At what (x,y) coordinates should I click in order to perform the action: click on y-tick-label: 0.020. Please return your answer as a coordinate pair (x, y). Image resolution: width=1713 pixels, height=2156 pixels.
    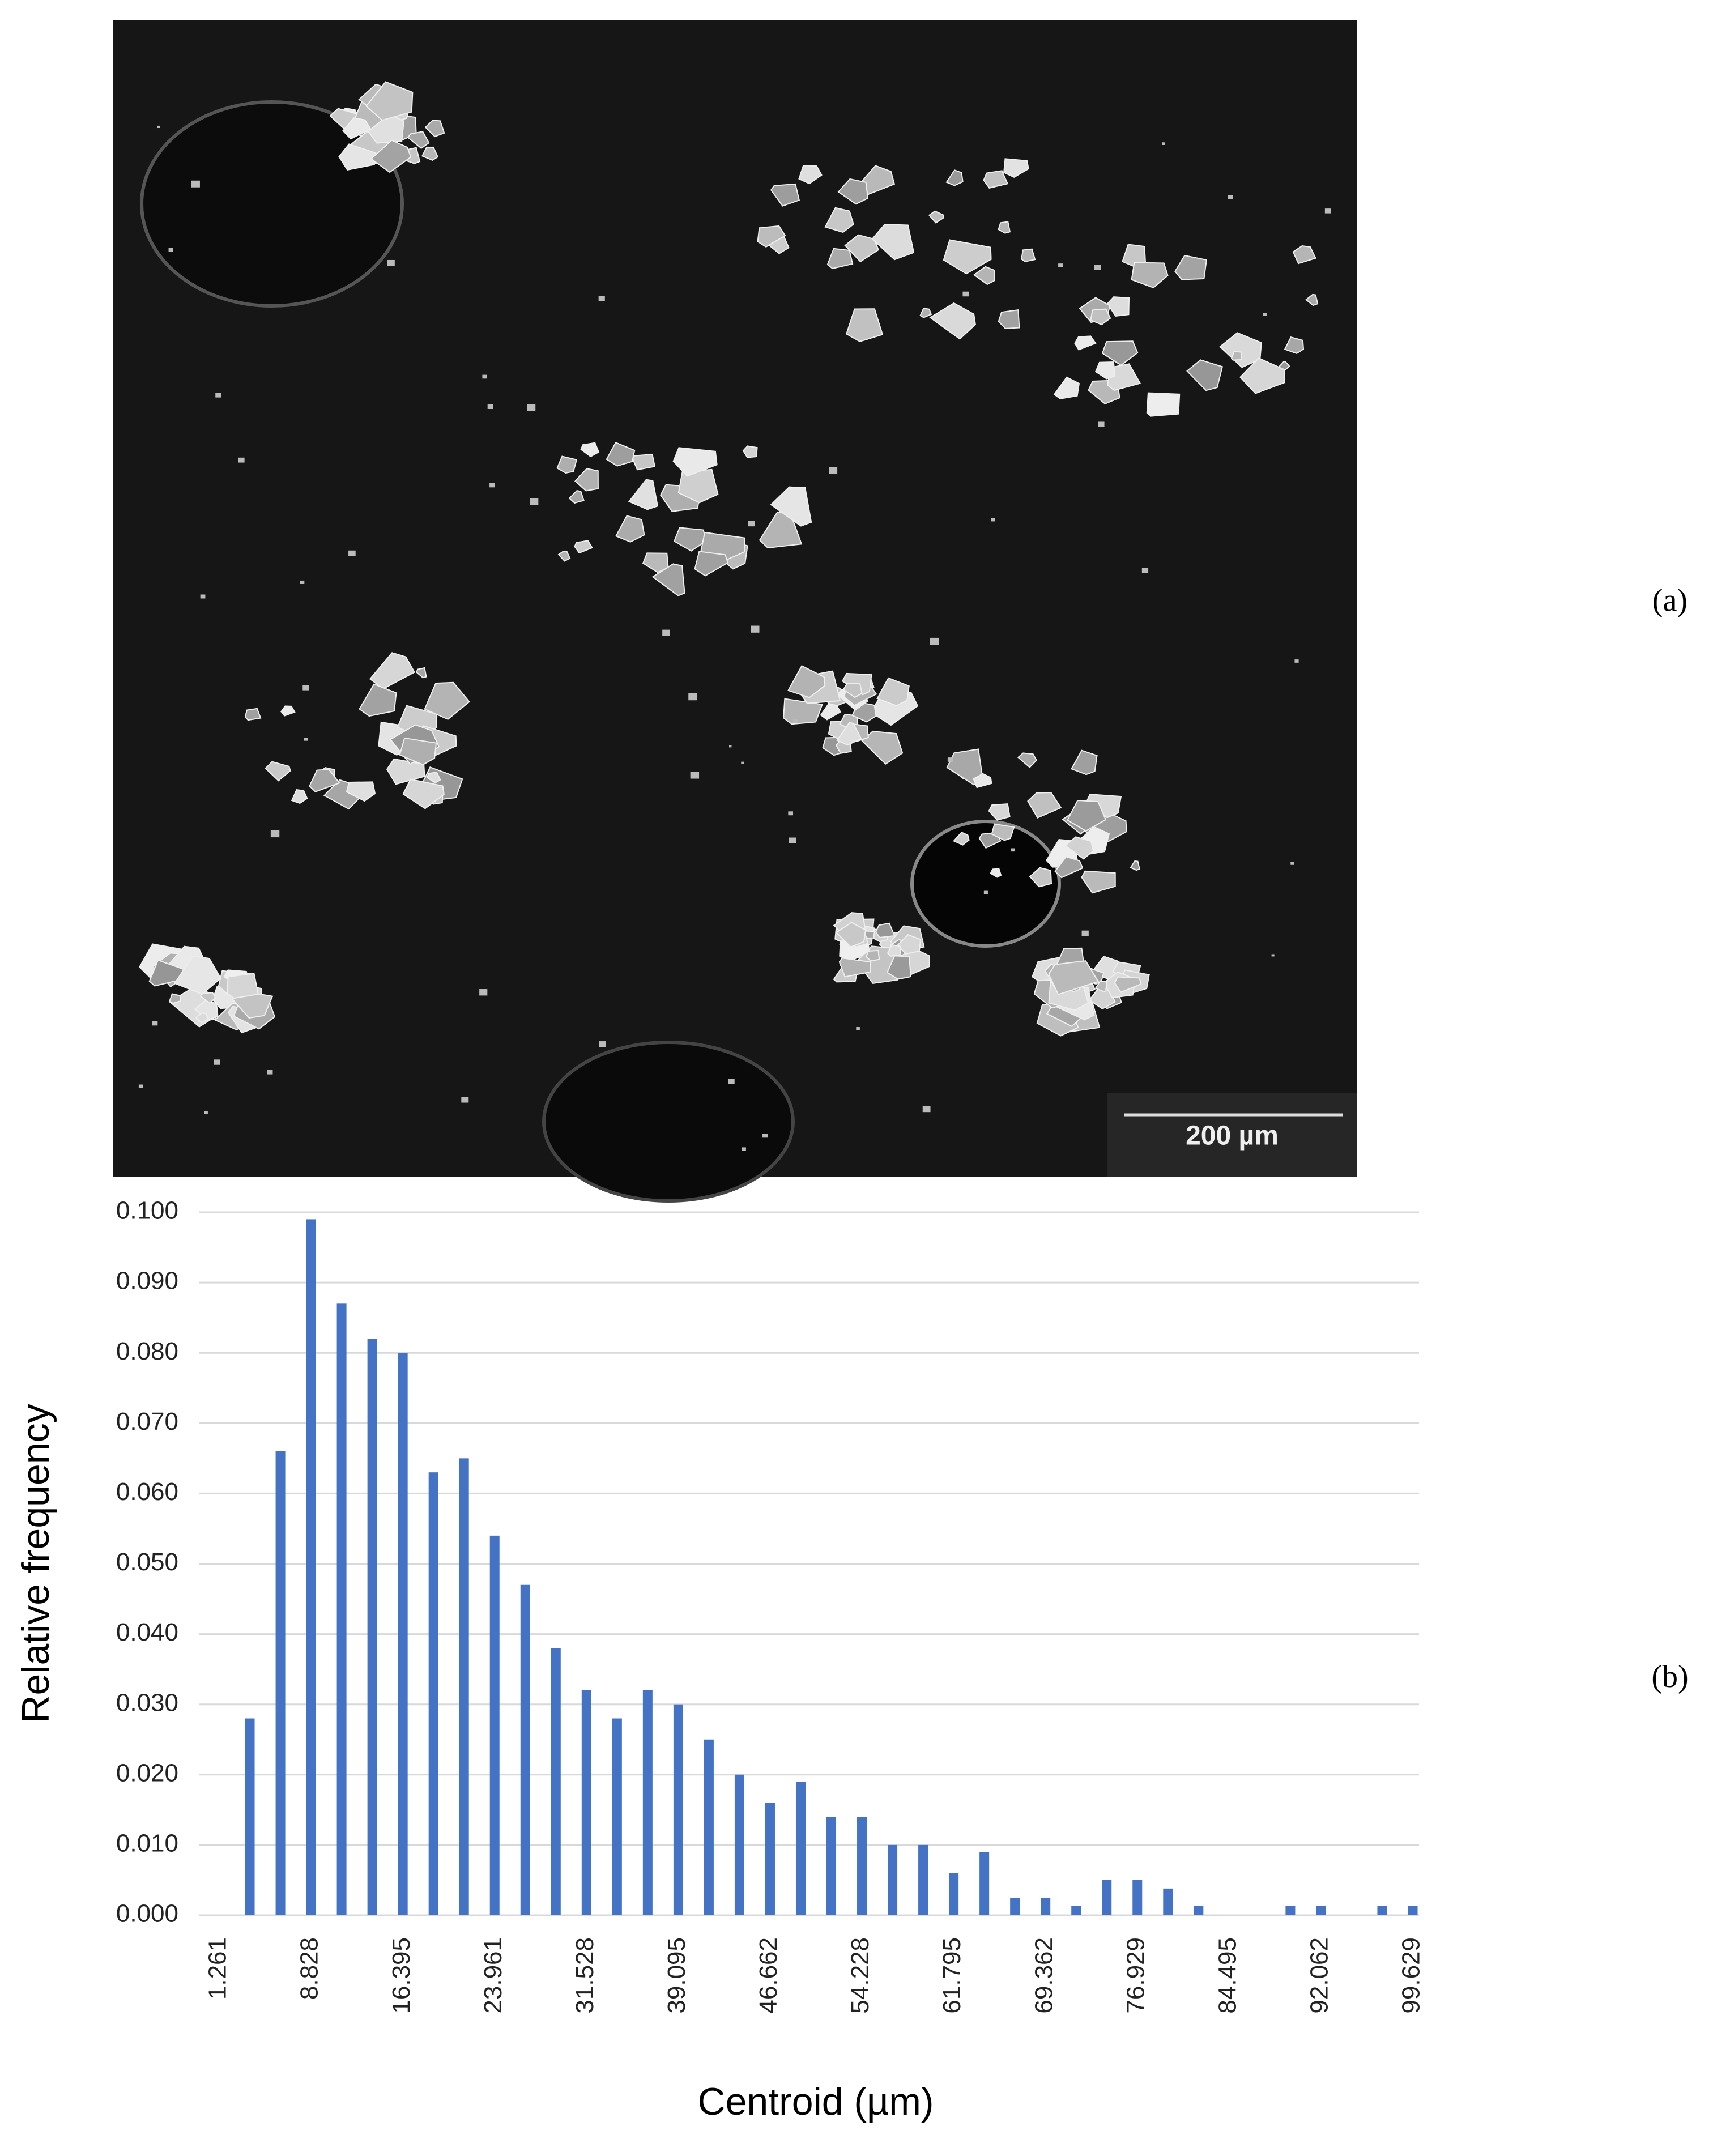
    Looking at the image, I should click on (147, 1773).